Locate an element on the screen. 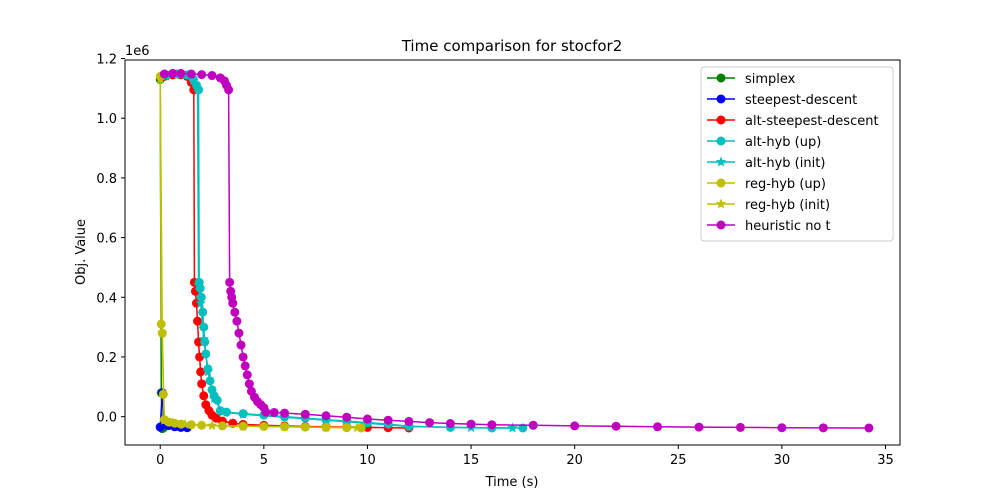  legend-label: reg-hyb (up) is located at coordinates (785, 184).